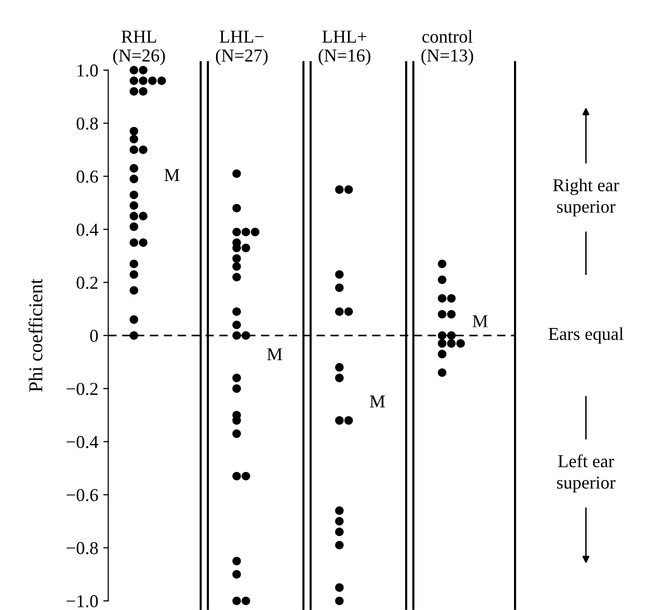  I want to click on y-tick-label: 0.4, so click(87, 230).